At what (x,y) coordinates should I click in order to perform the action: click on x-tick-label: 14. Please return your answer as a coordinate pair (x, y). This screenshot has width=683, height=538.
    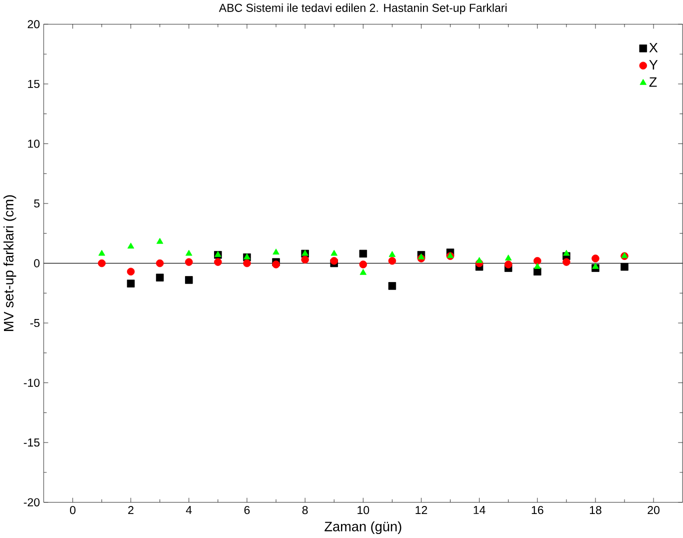
    Looking at the image, I should click on (480, 510).